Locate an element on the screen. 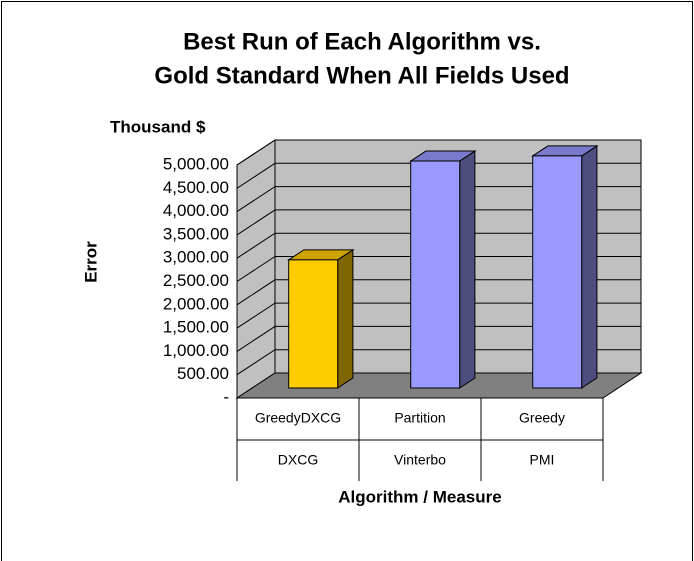 The height and width of the screenshot is (561, 694). x-subcategory-label: Vinterbo is located at coordinates (420, 460).